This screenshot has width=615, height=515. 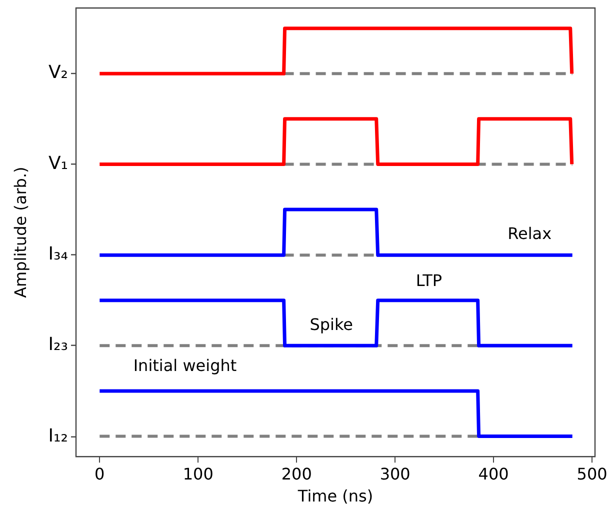 What do you see at coordinates (58, 436) in the screenshot?
I see `text: I₁₂` at bounding box center [58, 436].